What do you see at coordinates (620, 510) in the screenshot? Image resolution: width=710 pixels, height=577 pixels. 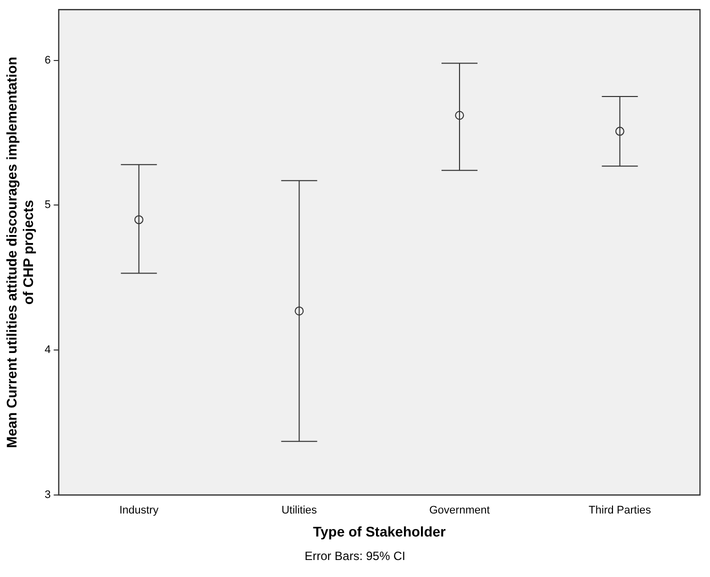 I see `x-tick-label: Third Parties` at bounding box center [620, 510].